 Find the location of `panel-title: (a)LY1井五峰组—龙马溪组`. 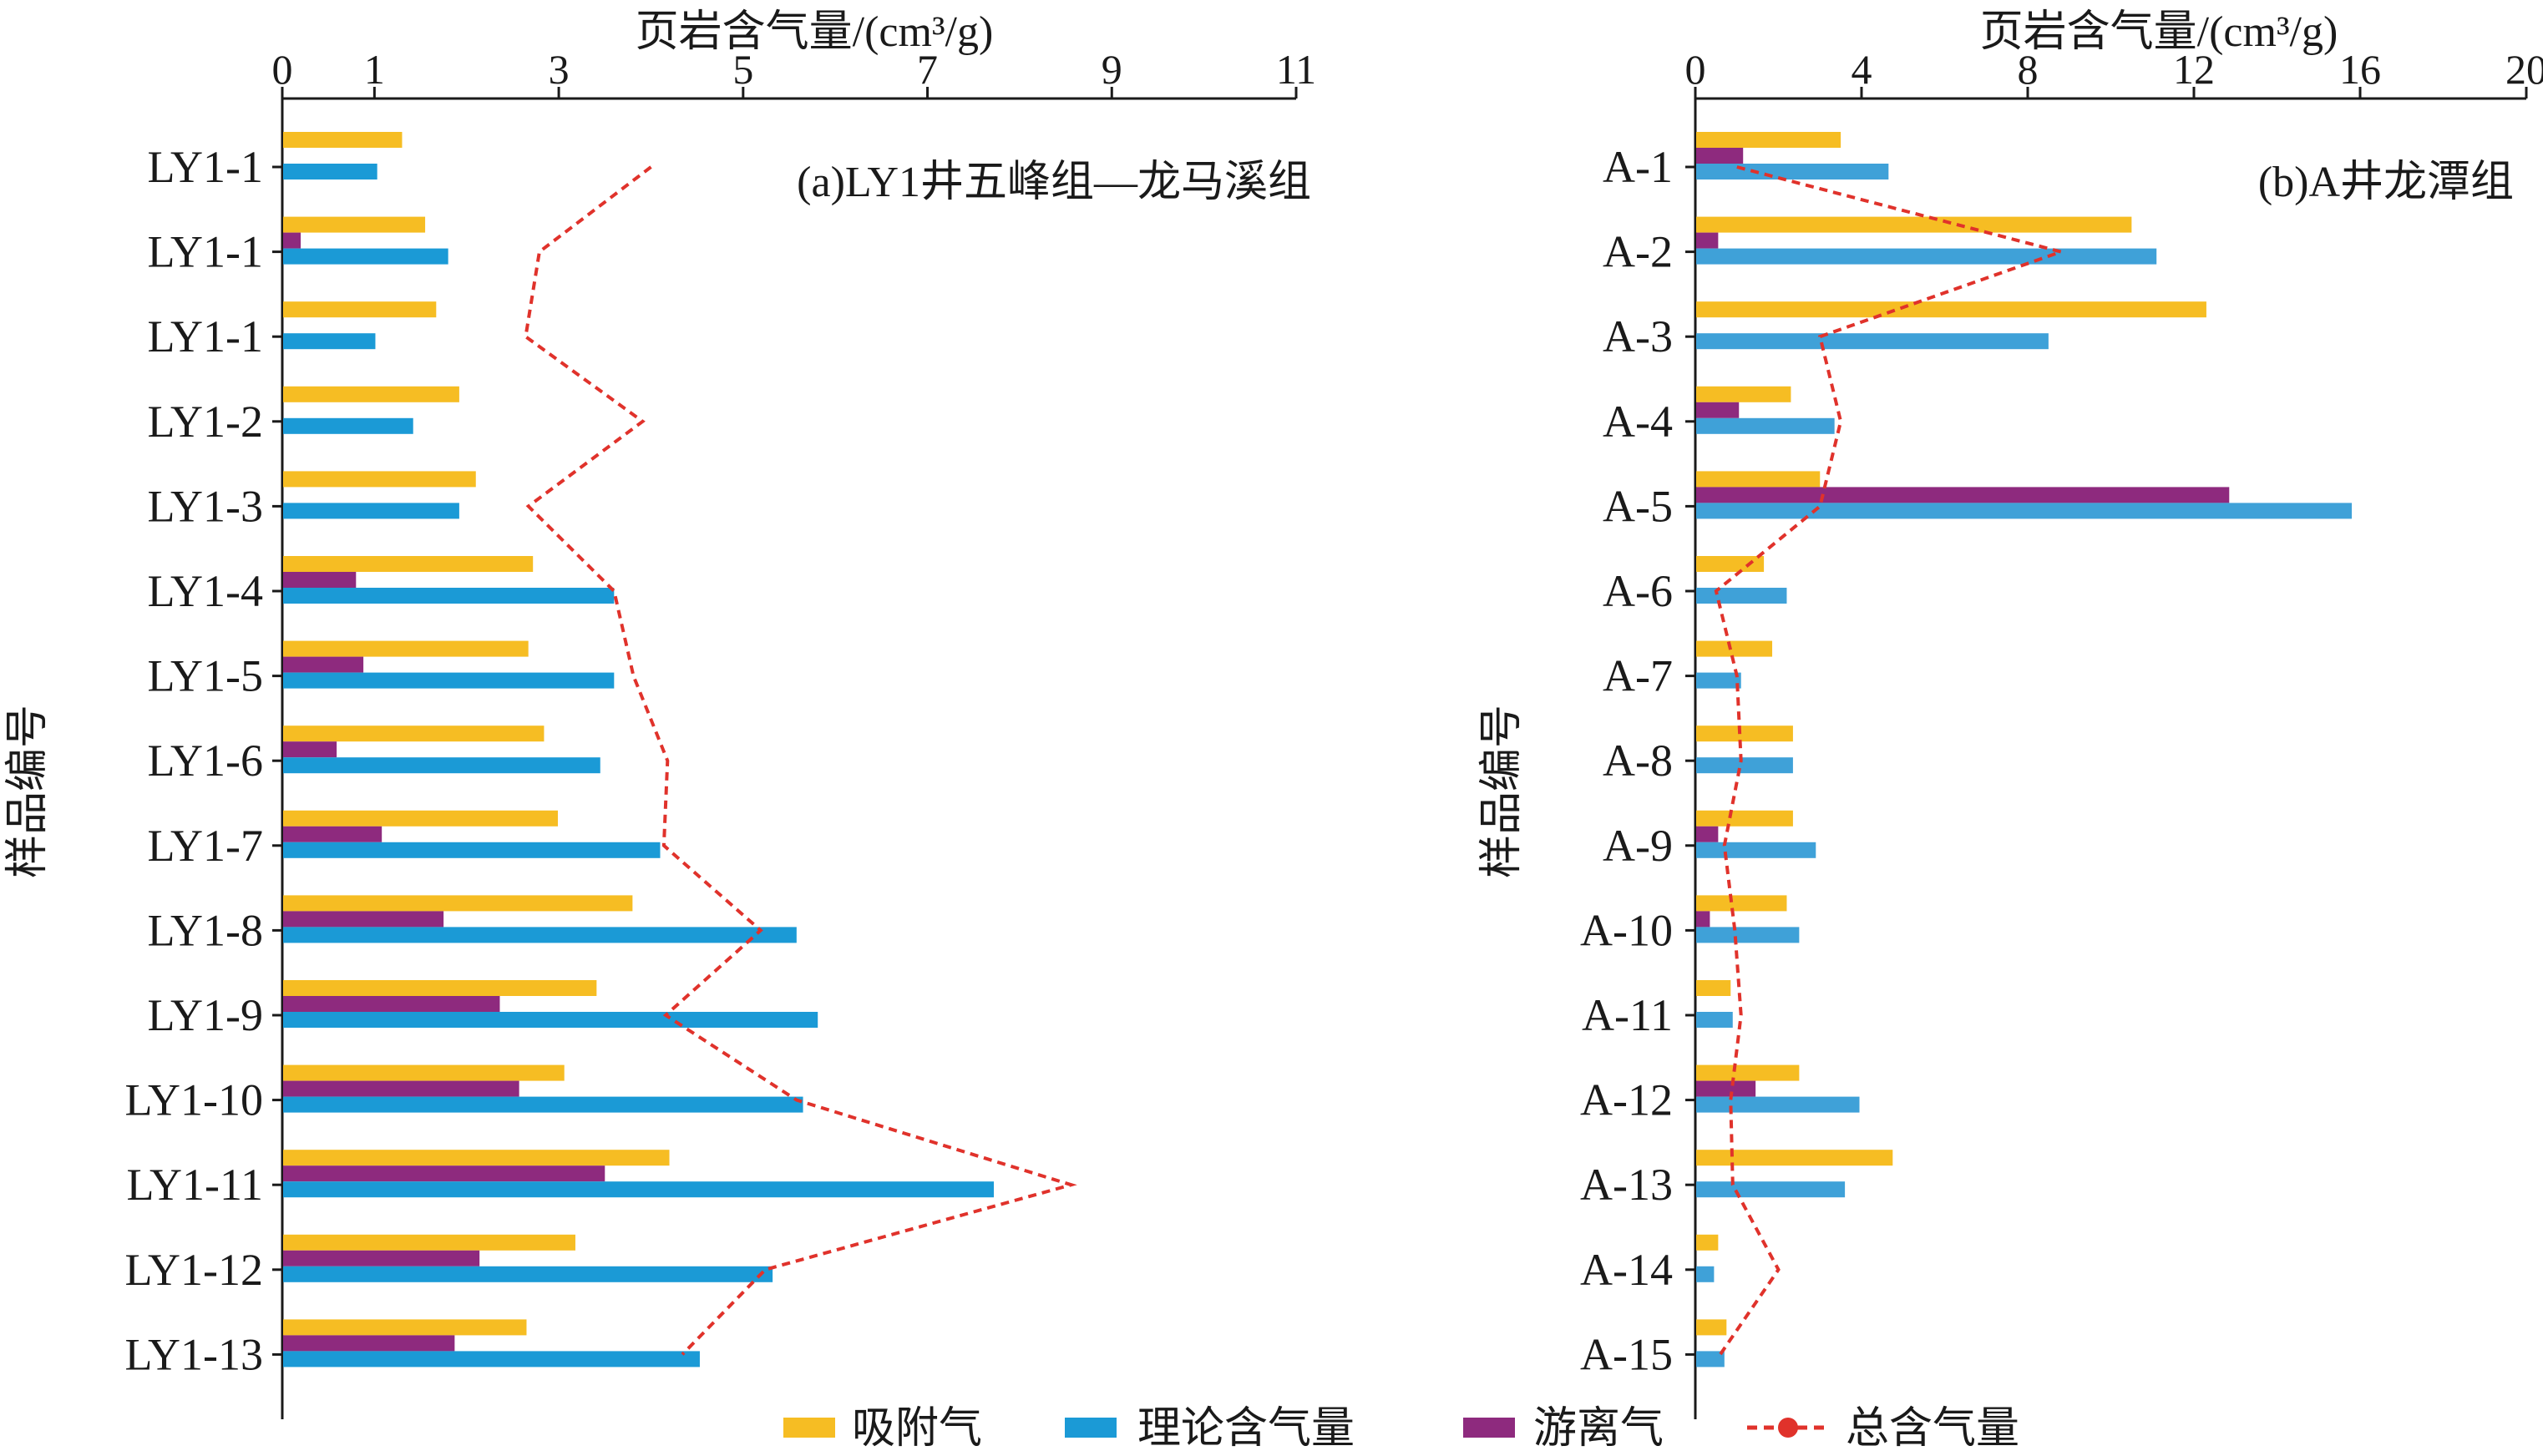

panel-title: (a)LY1井五峰组—龙马溪组 is located at coordinates (1054, 182).